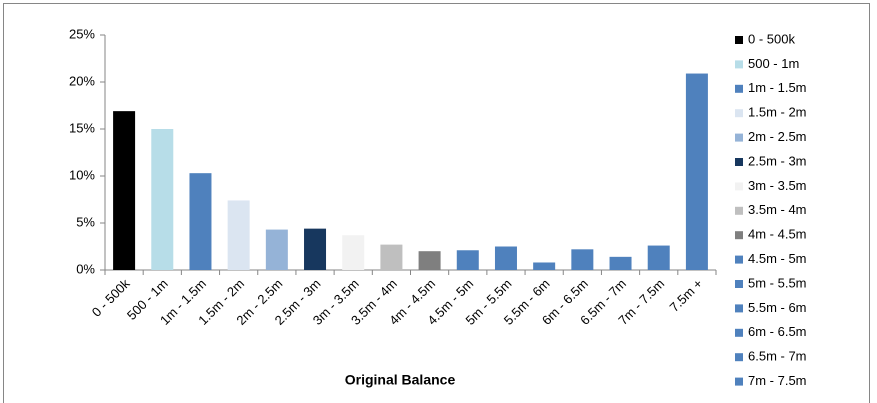 Image resolution: width=877 pixels, height=403 pixels. Describe the element at coordinates (777, 234) in the screenshot. I see `legend-label: 4m - 4.5m` at that location.